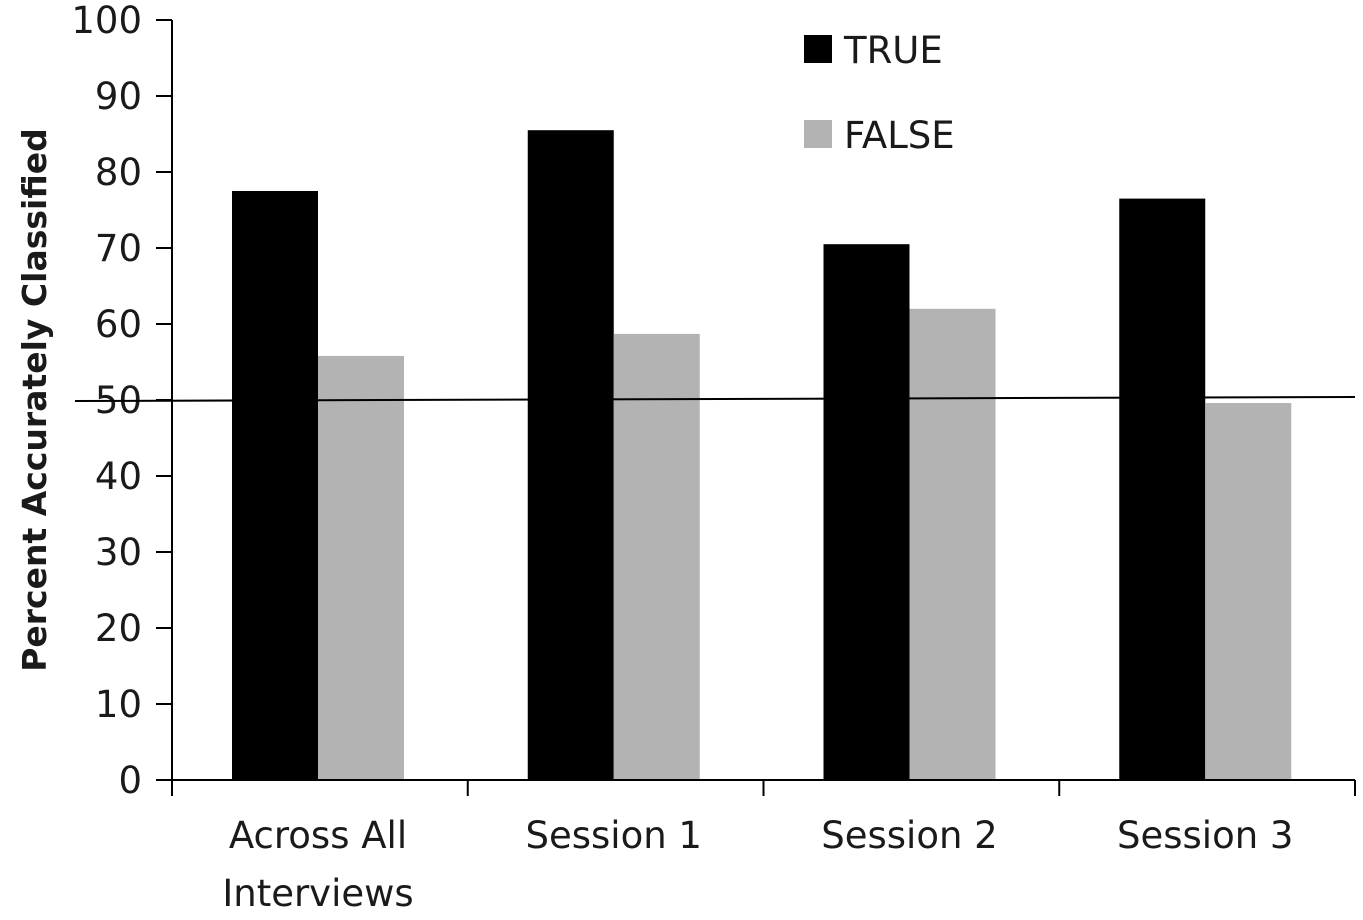  I want to click on legend: TRUE FALSE, so click(879, 93).